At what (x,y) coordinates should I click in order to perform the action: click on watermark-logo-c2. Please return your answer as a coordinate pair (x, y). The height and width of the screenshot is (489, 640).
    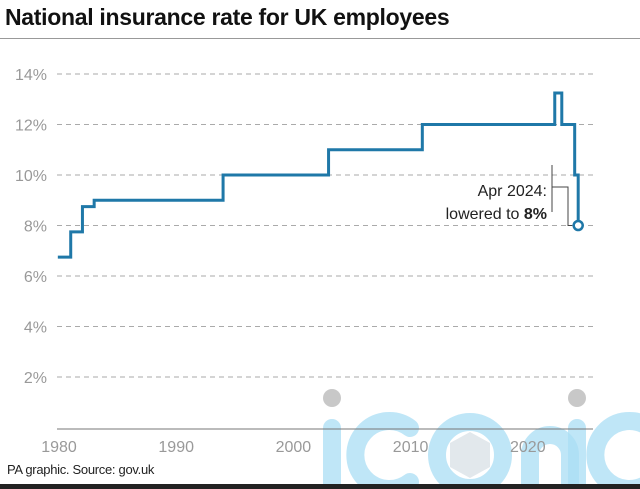
    Looking at the image, I should click on (613, 450).